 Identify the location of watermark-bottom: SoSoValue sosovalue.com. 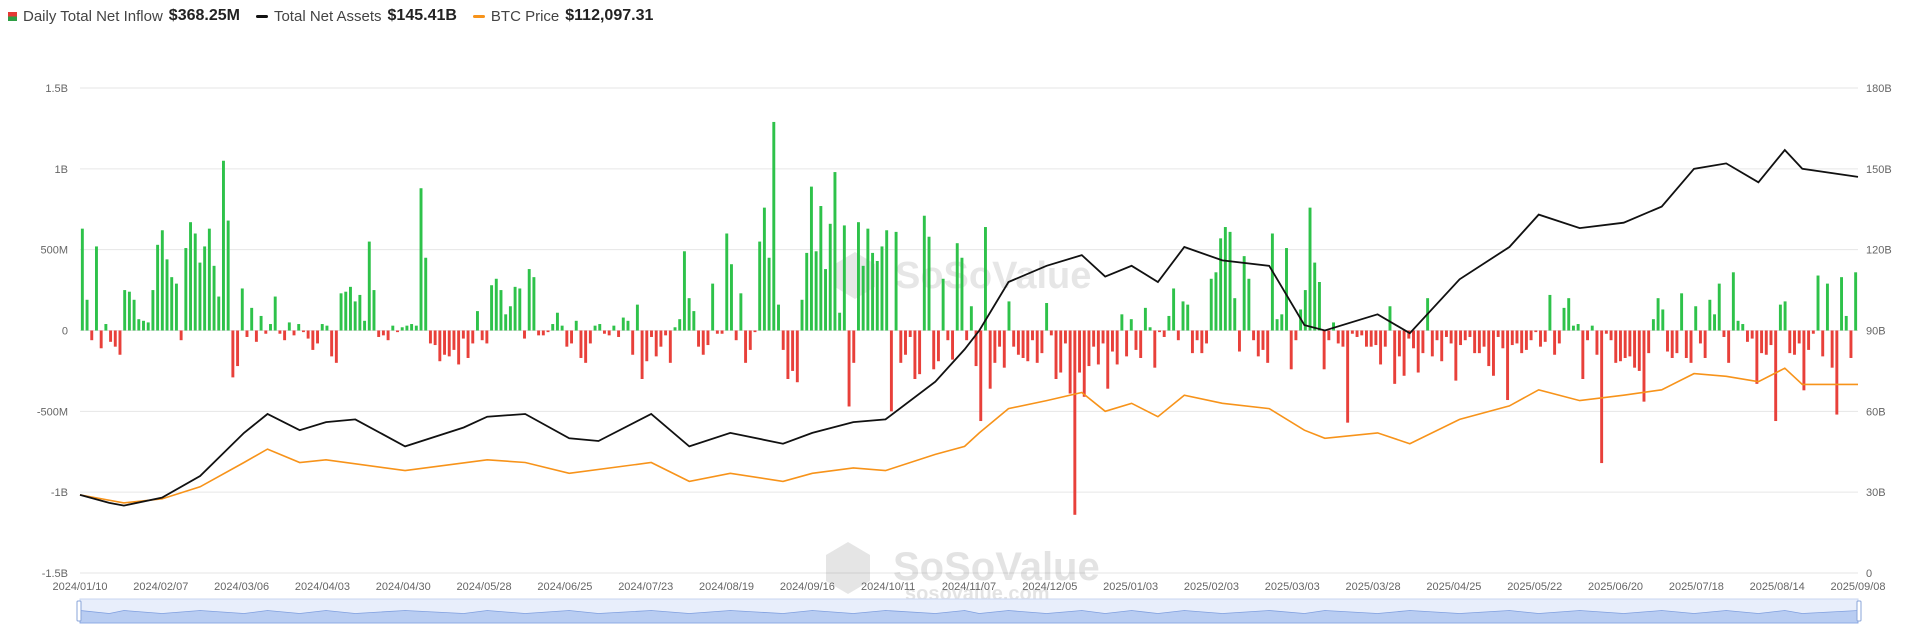
(963, 573).